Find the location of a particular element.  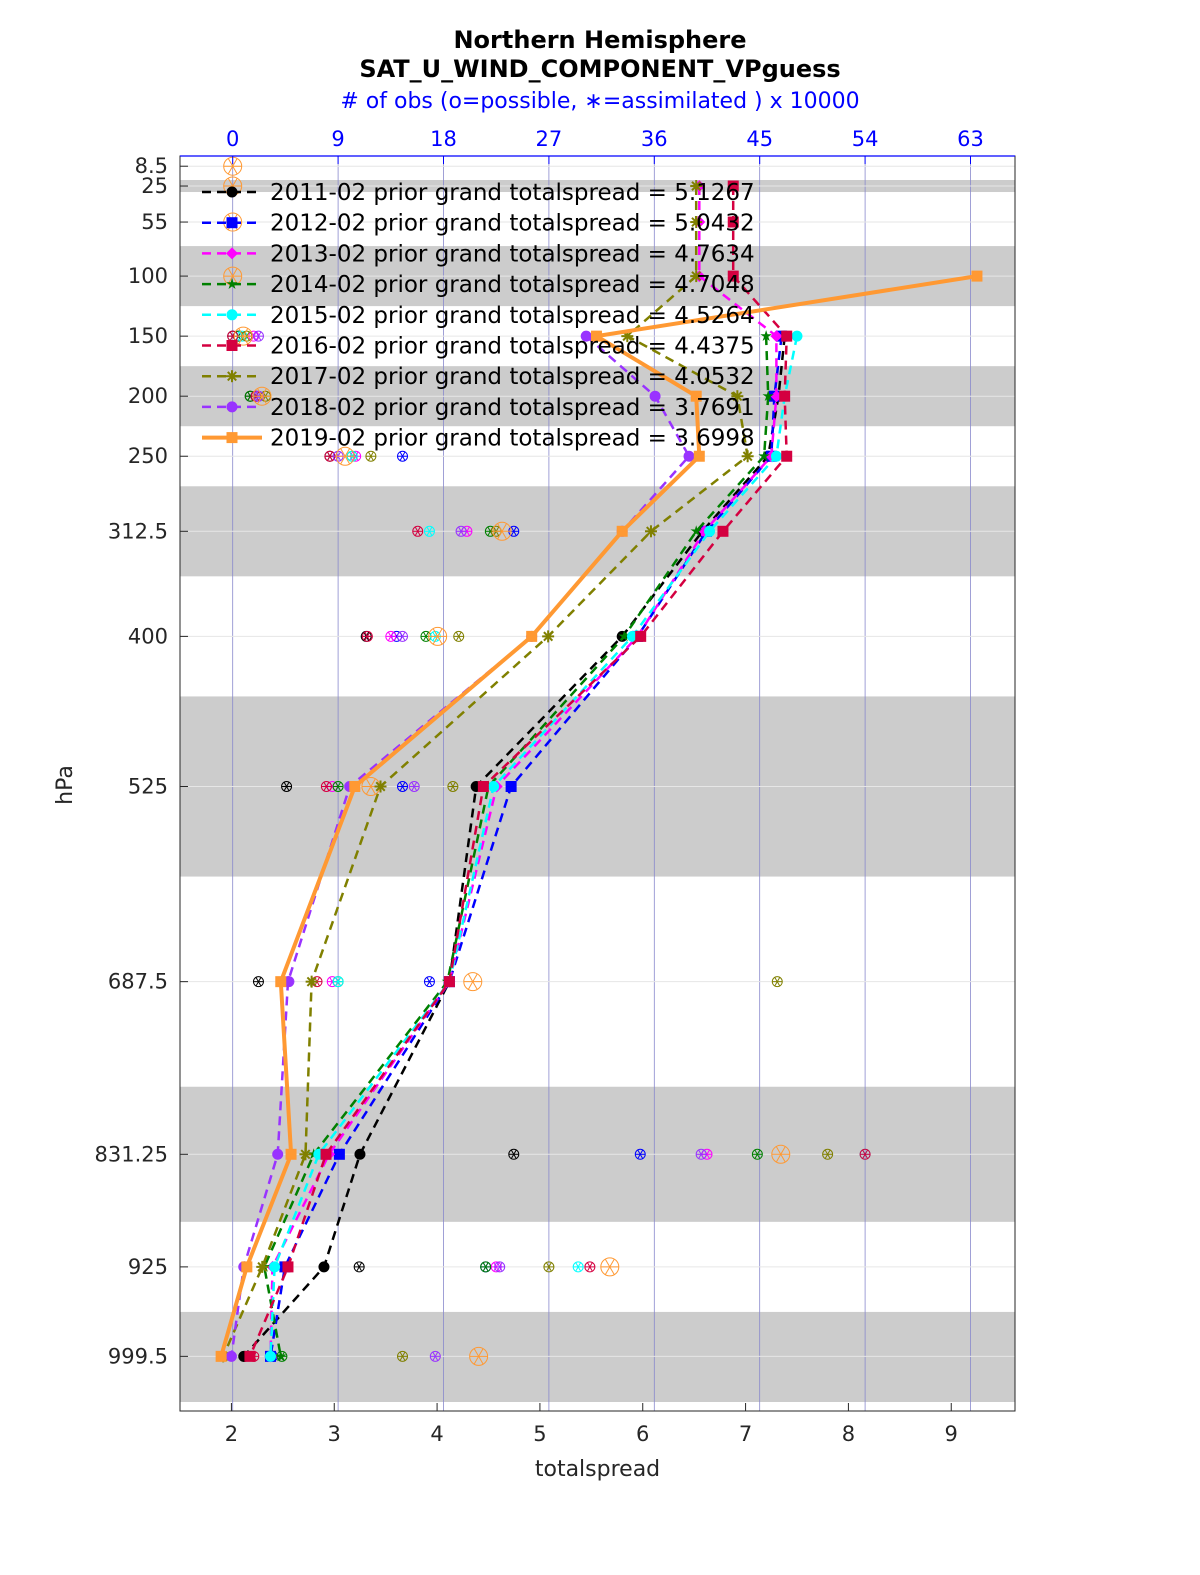

y-tick-label: 925 is located at coordinates (148, 1267).